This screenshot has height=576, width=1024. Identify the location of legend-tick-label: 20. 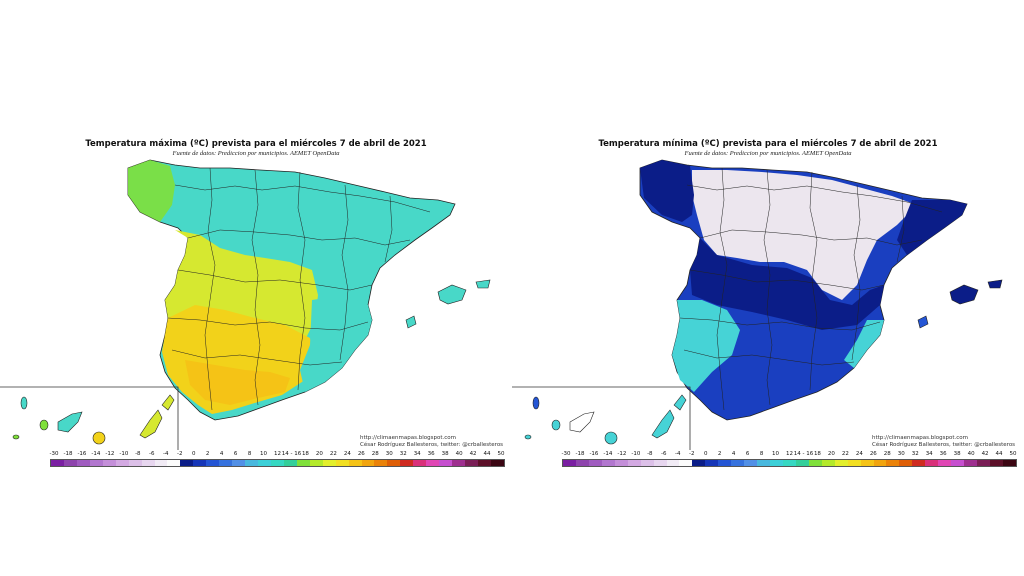
(319, 454).